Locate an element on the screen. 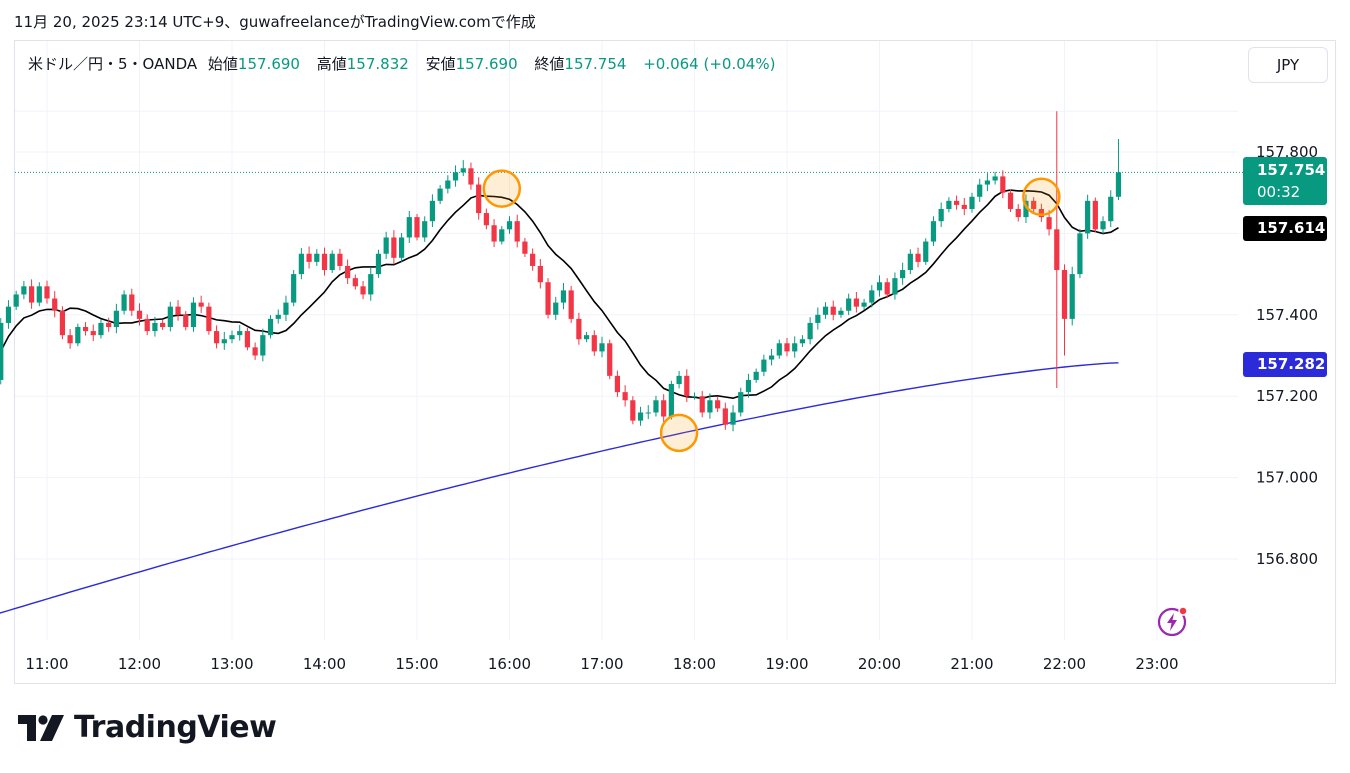 This screenshot has width=1350, height=773. legend-high-value: 157.832 is located at coordinates (377, 64).